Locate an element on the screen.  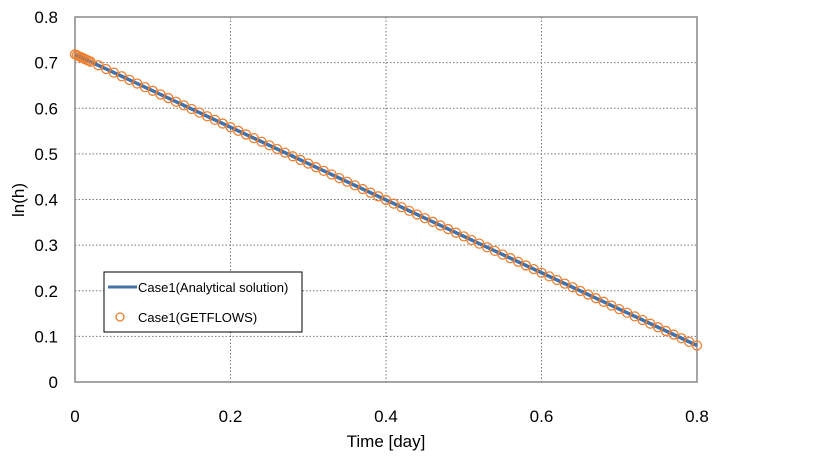
y-tick-label: 0.4 is located at coordinates (46, 200).